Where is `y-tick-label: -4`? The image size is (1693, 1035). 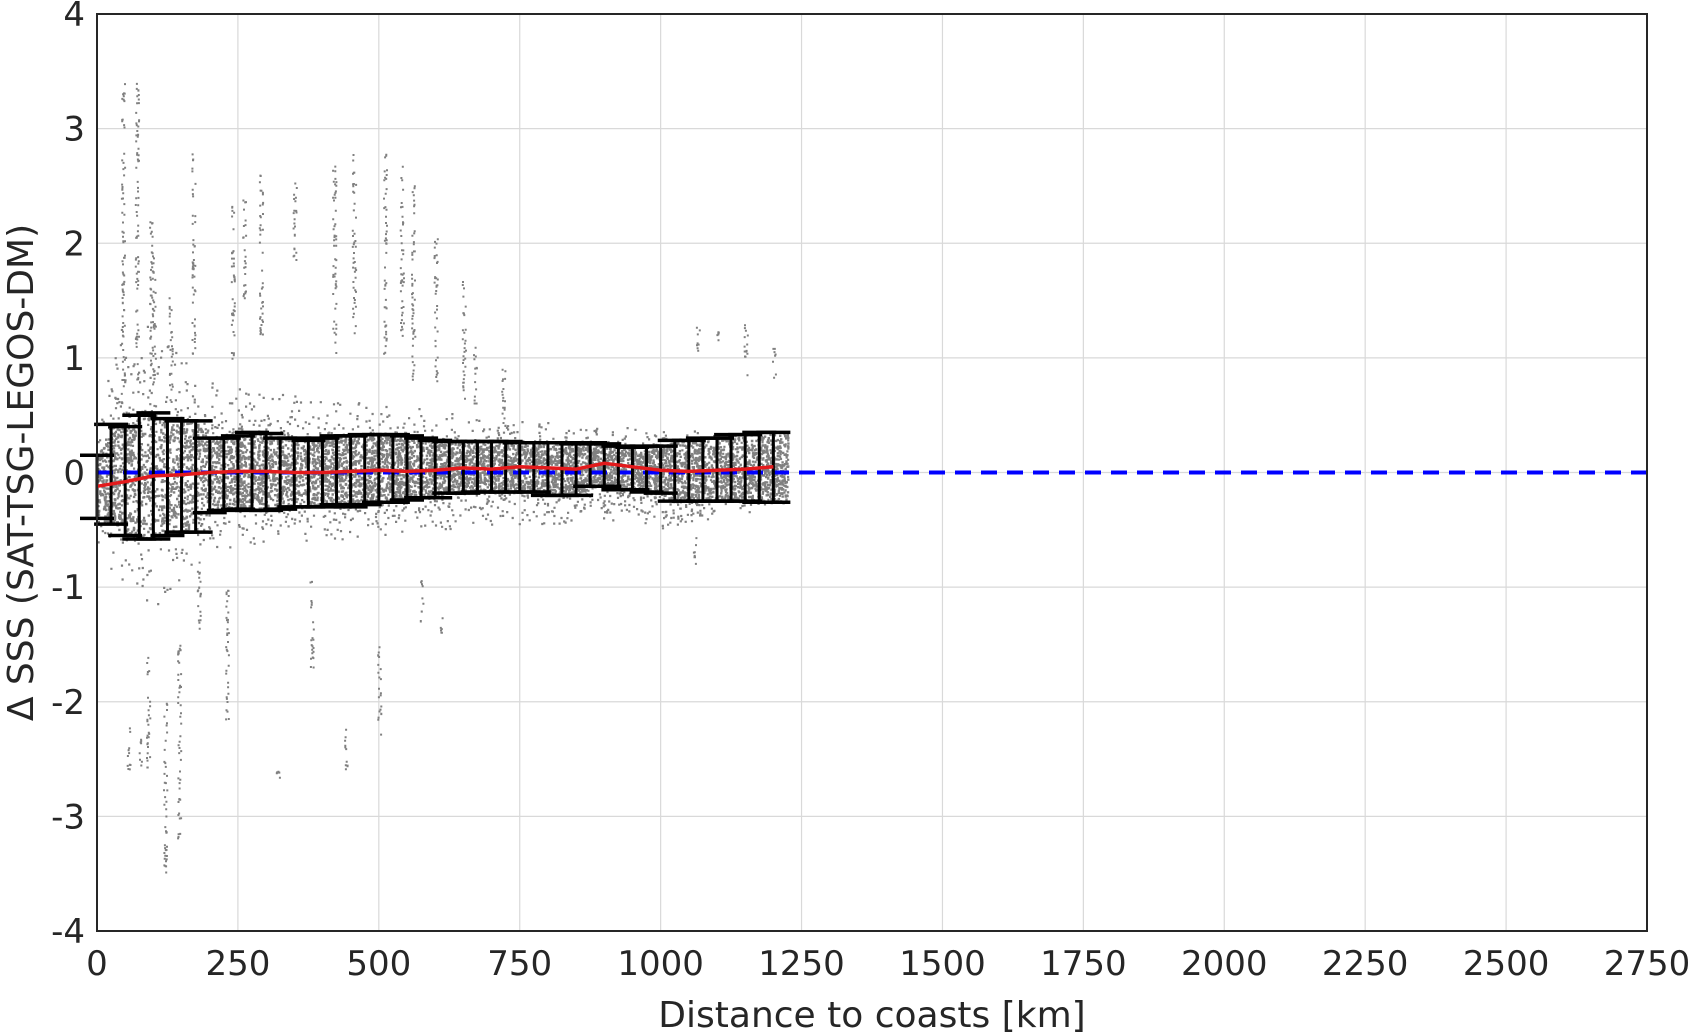
y-tick-label: -4 is located at coordinates (68, 932).